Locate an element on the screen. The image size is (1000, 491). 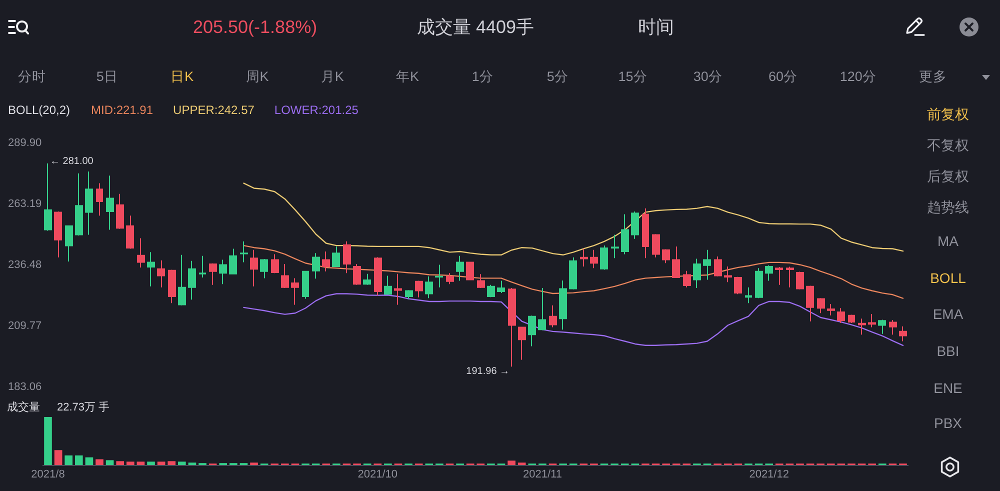
text: MID:221.91 is located at coordinates (122, 110).